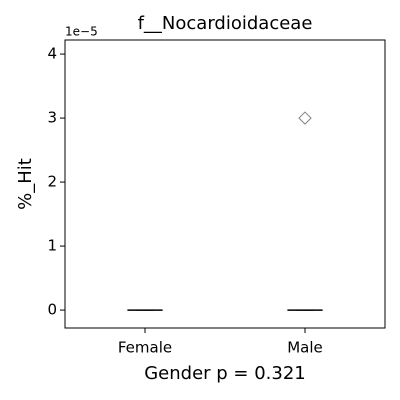 This screenshot has height=400, width=400. I want to click on y-tick-label: 4, so click(52, 54).